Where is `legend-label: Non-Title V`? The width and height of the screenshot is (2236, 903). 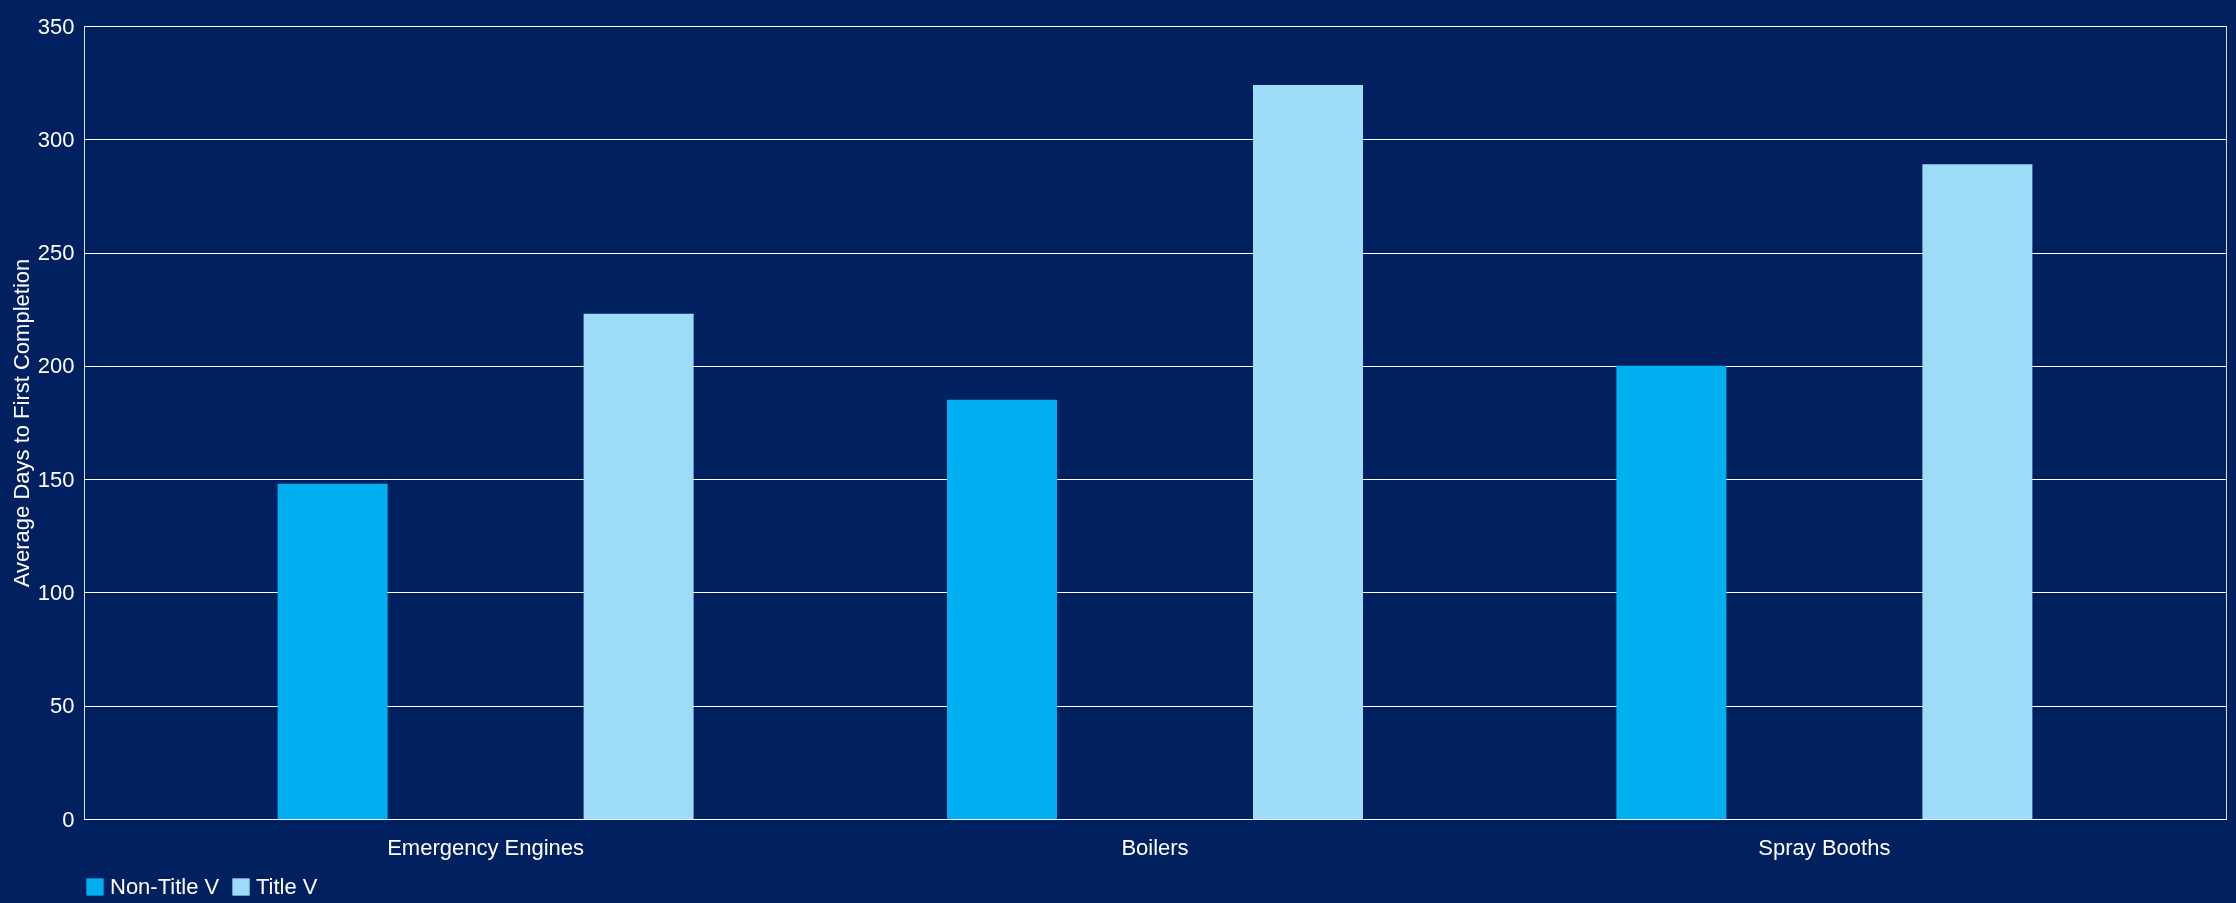 legend-label: Non-Title V is located at coordinates (165, 886).